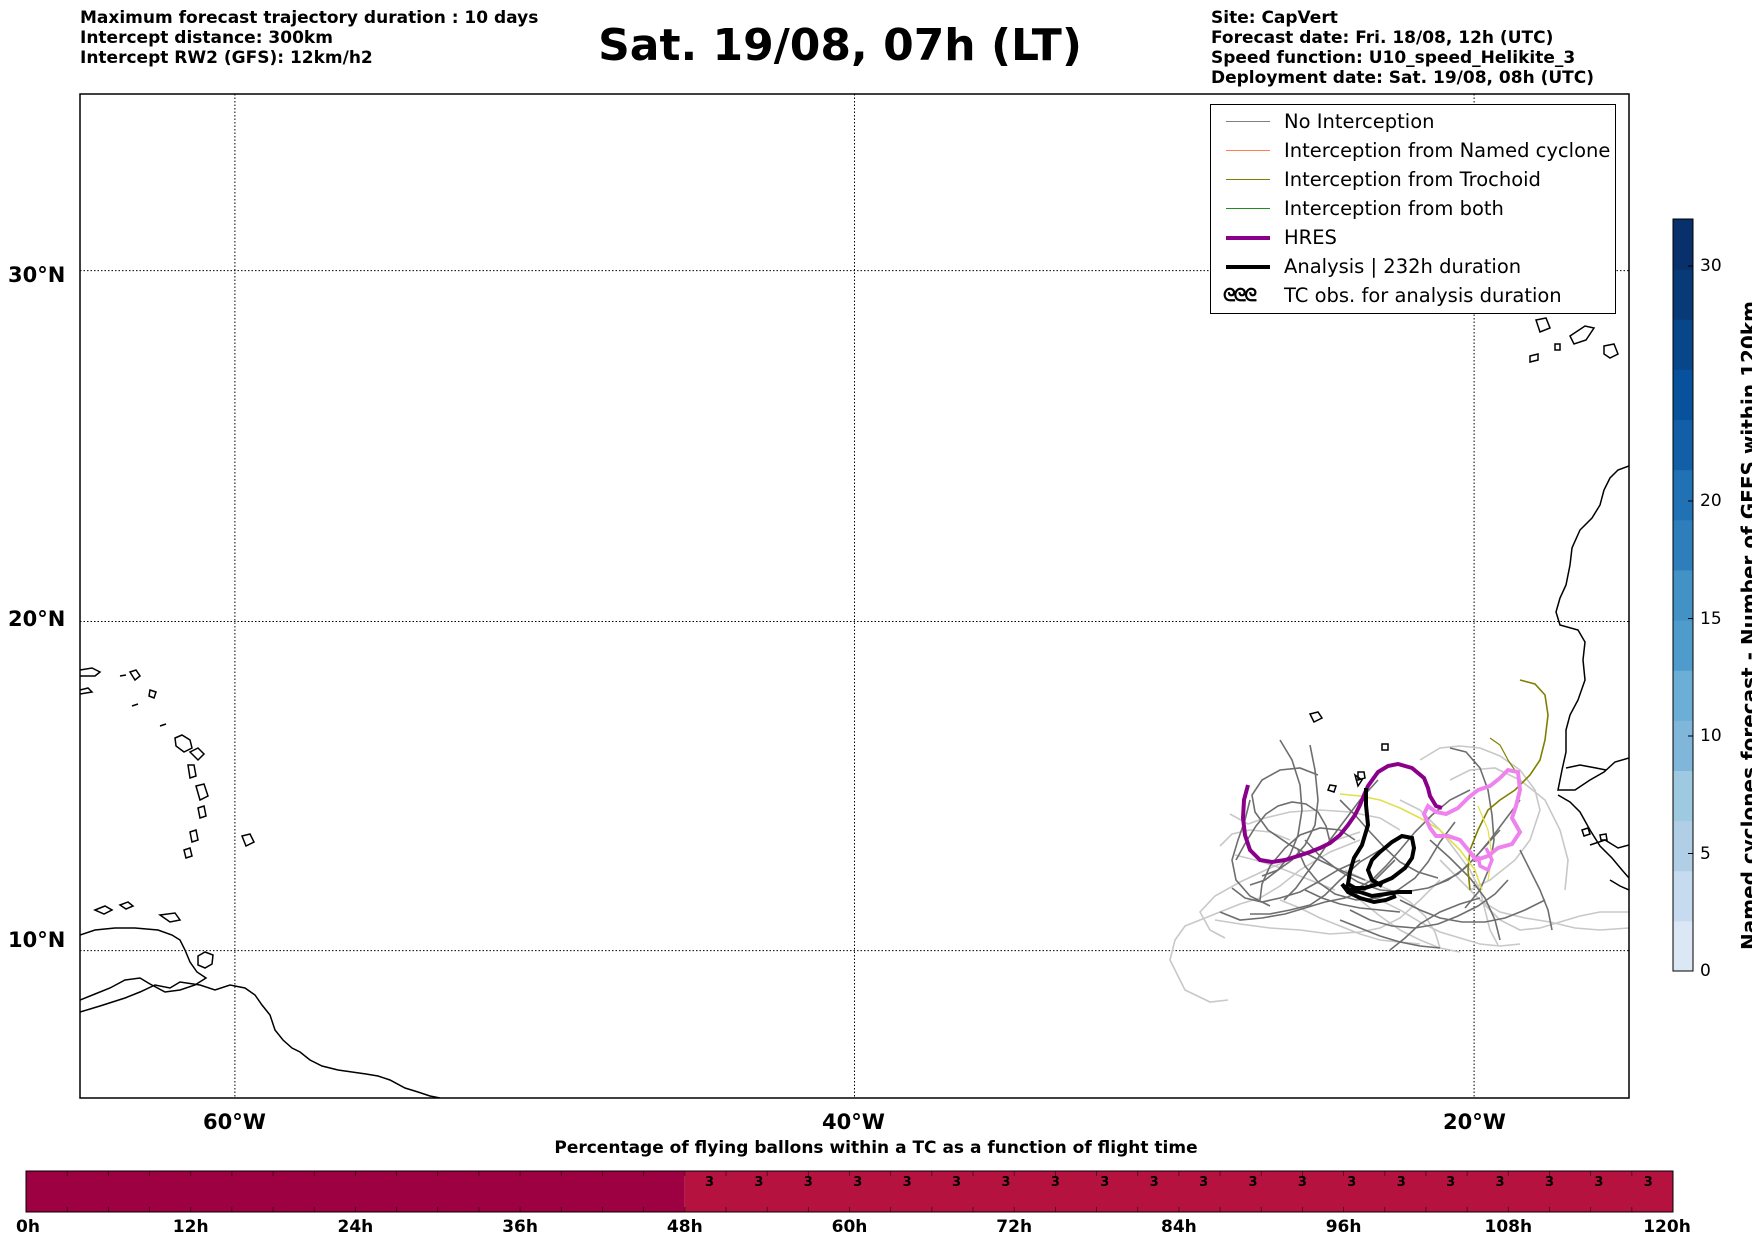 This screenshot has height=1241, width=1752. I want to click on coastline-bijagos, so click(1594, 834).